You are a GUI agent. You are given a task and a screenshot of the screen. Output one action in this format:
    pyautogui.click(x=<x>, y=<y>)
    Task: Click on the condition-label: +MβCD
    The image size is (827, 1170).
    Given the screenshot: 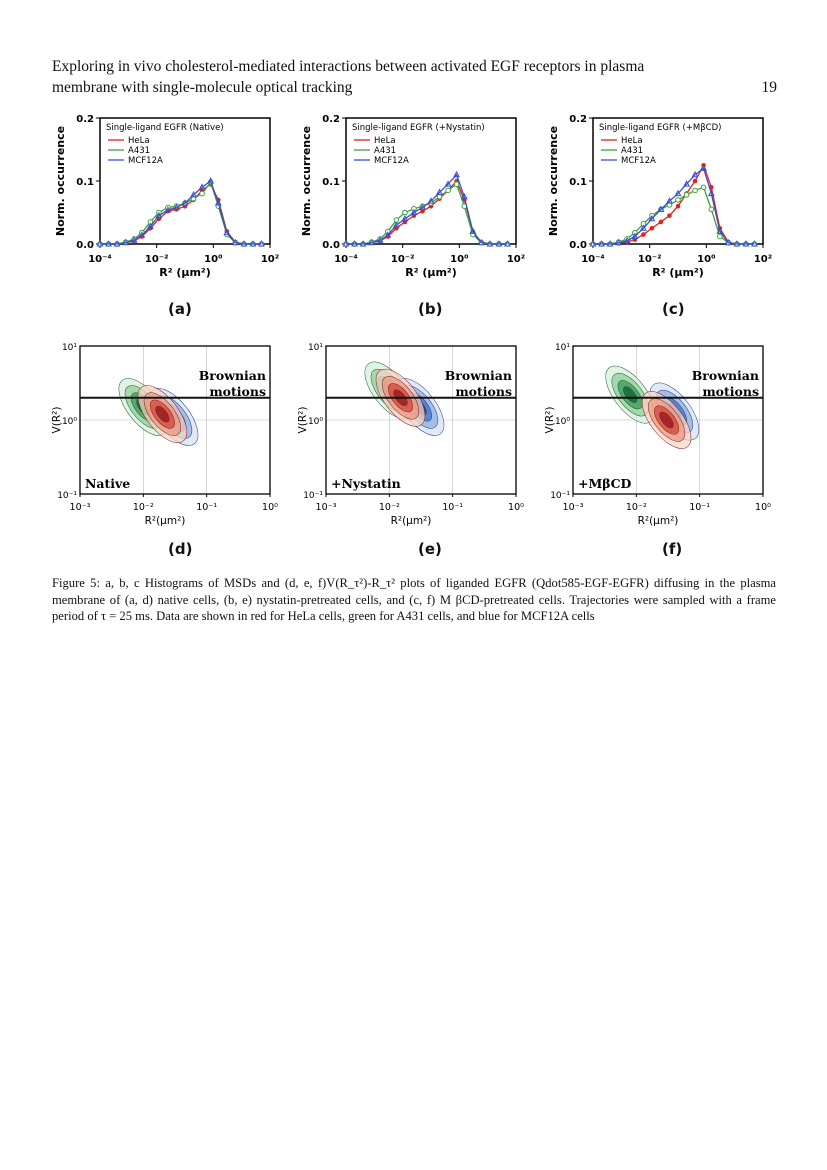 What is the action you would take?
    pyautogui.click(x=605, y=483)
    